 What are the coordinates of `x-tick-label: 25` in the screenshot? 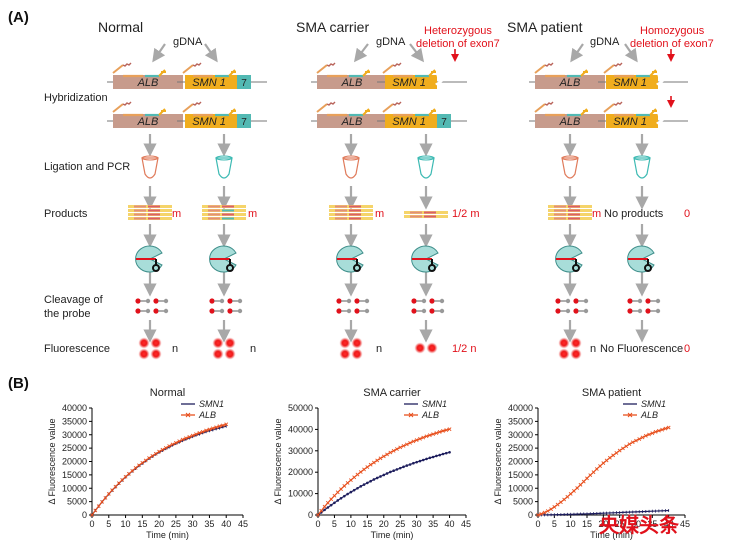 It's located at (400, 524).